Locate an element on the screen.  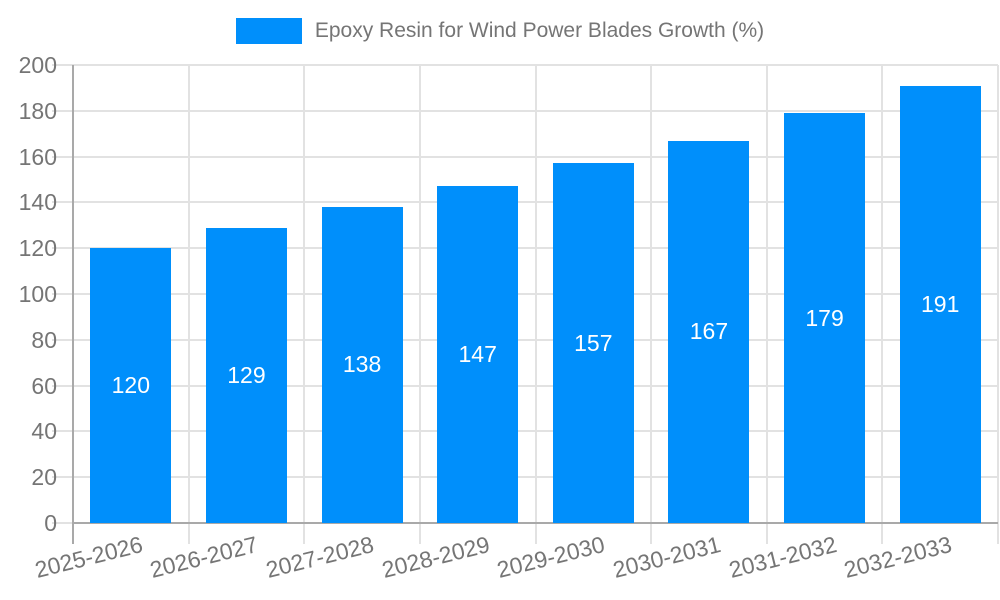
legend-swatch is located at coordinates (268, 31).